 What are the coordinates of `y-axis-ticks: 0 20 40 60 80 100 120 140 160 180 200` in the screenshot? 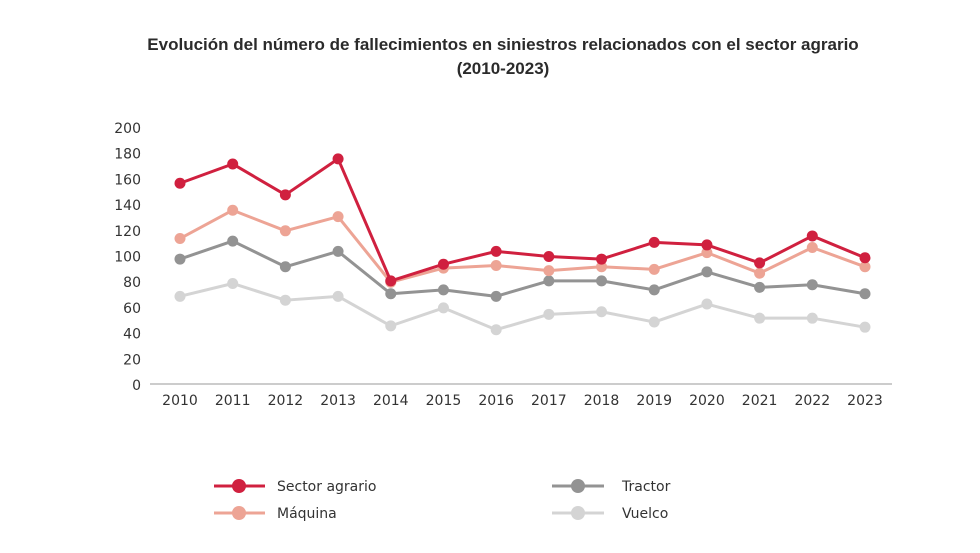 It's located at (127, 257).